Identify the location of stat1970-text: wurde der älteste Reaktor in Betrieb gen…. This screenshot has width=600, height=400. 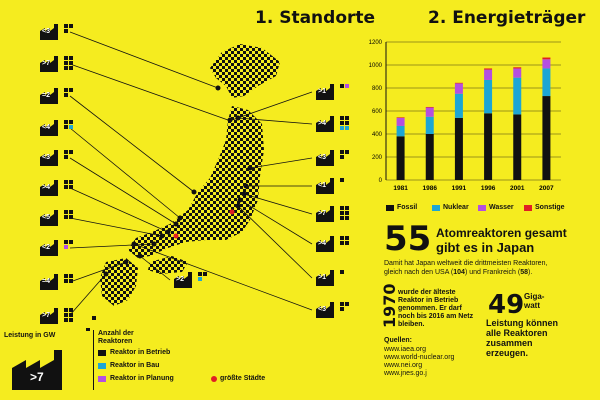
(436, 308).